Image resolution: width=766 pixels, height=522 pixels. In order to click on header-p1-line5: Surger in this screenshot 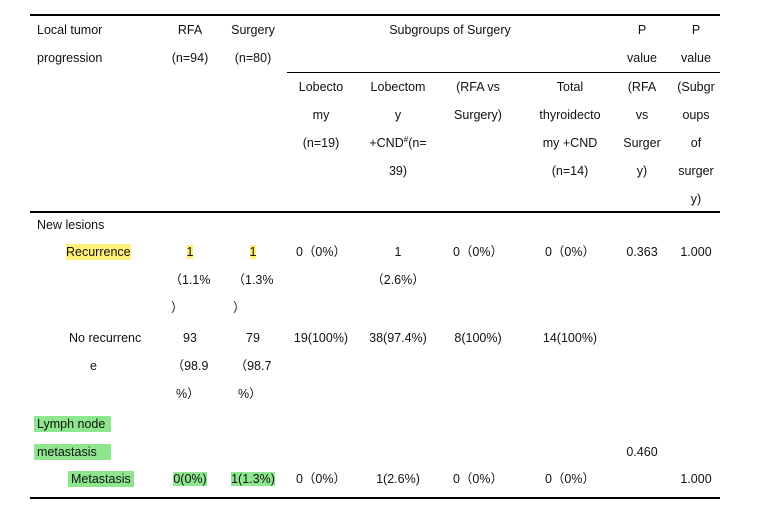, I will do `click(642, 143)`.